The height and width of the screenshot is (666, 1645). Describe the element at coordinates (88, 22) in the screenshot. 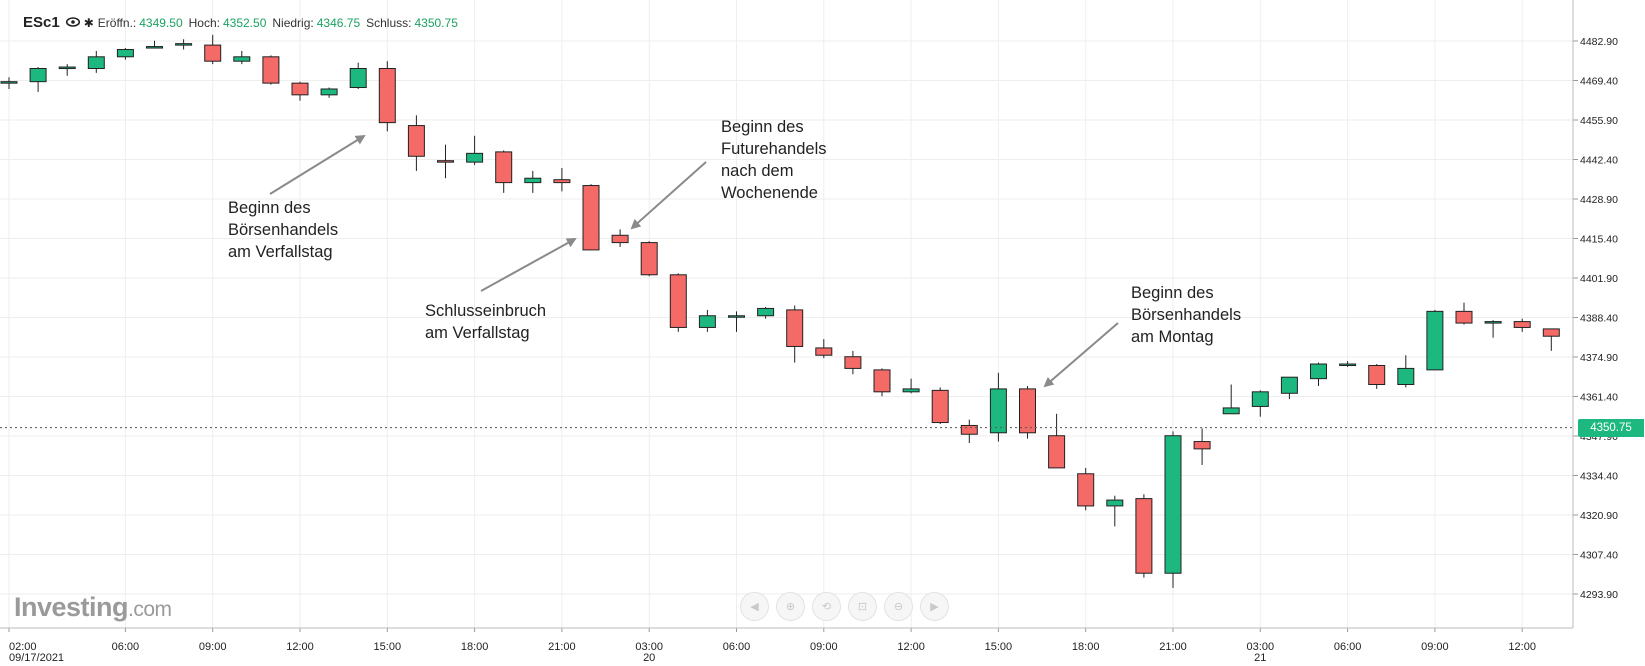

I see `gear-icon: ✱` at that location.